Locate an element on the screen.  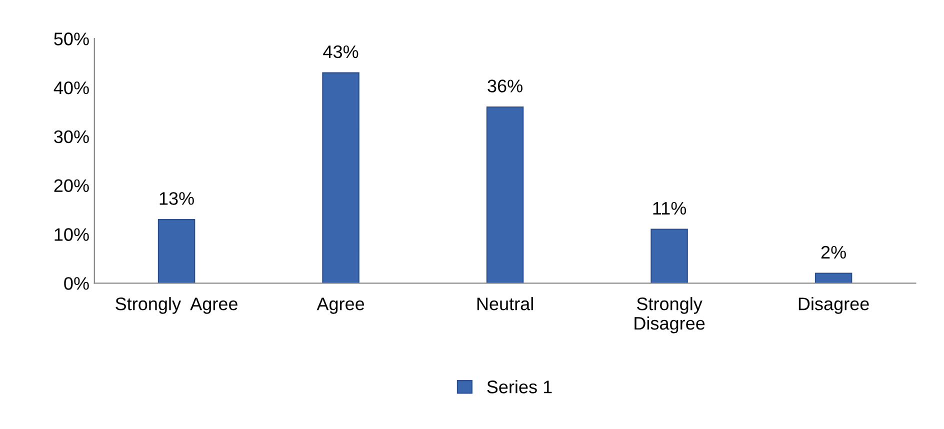
legend-label: Series 1 is located at coordinates (519, 387).